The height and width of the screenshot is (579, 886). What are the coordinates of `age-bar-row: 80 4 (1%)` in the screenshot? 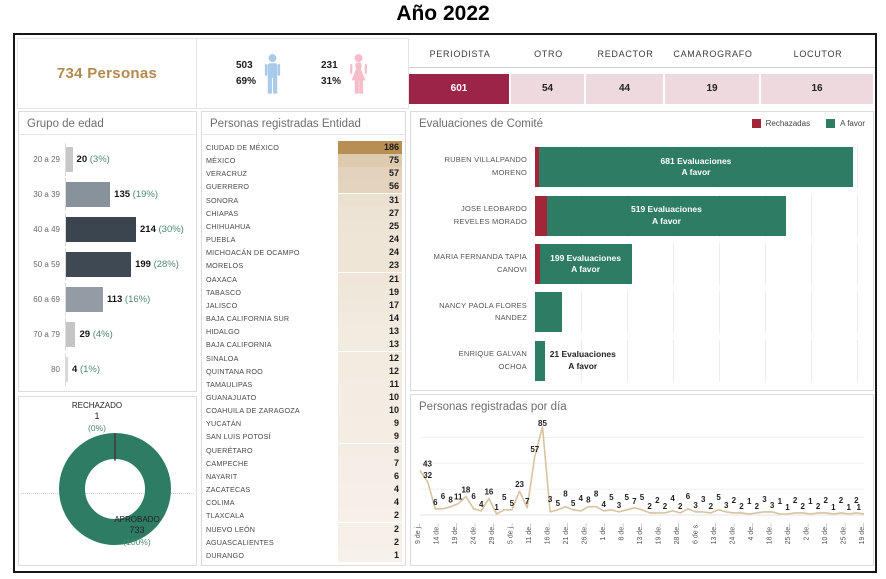 It's located at (108, 369).